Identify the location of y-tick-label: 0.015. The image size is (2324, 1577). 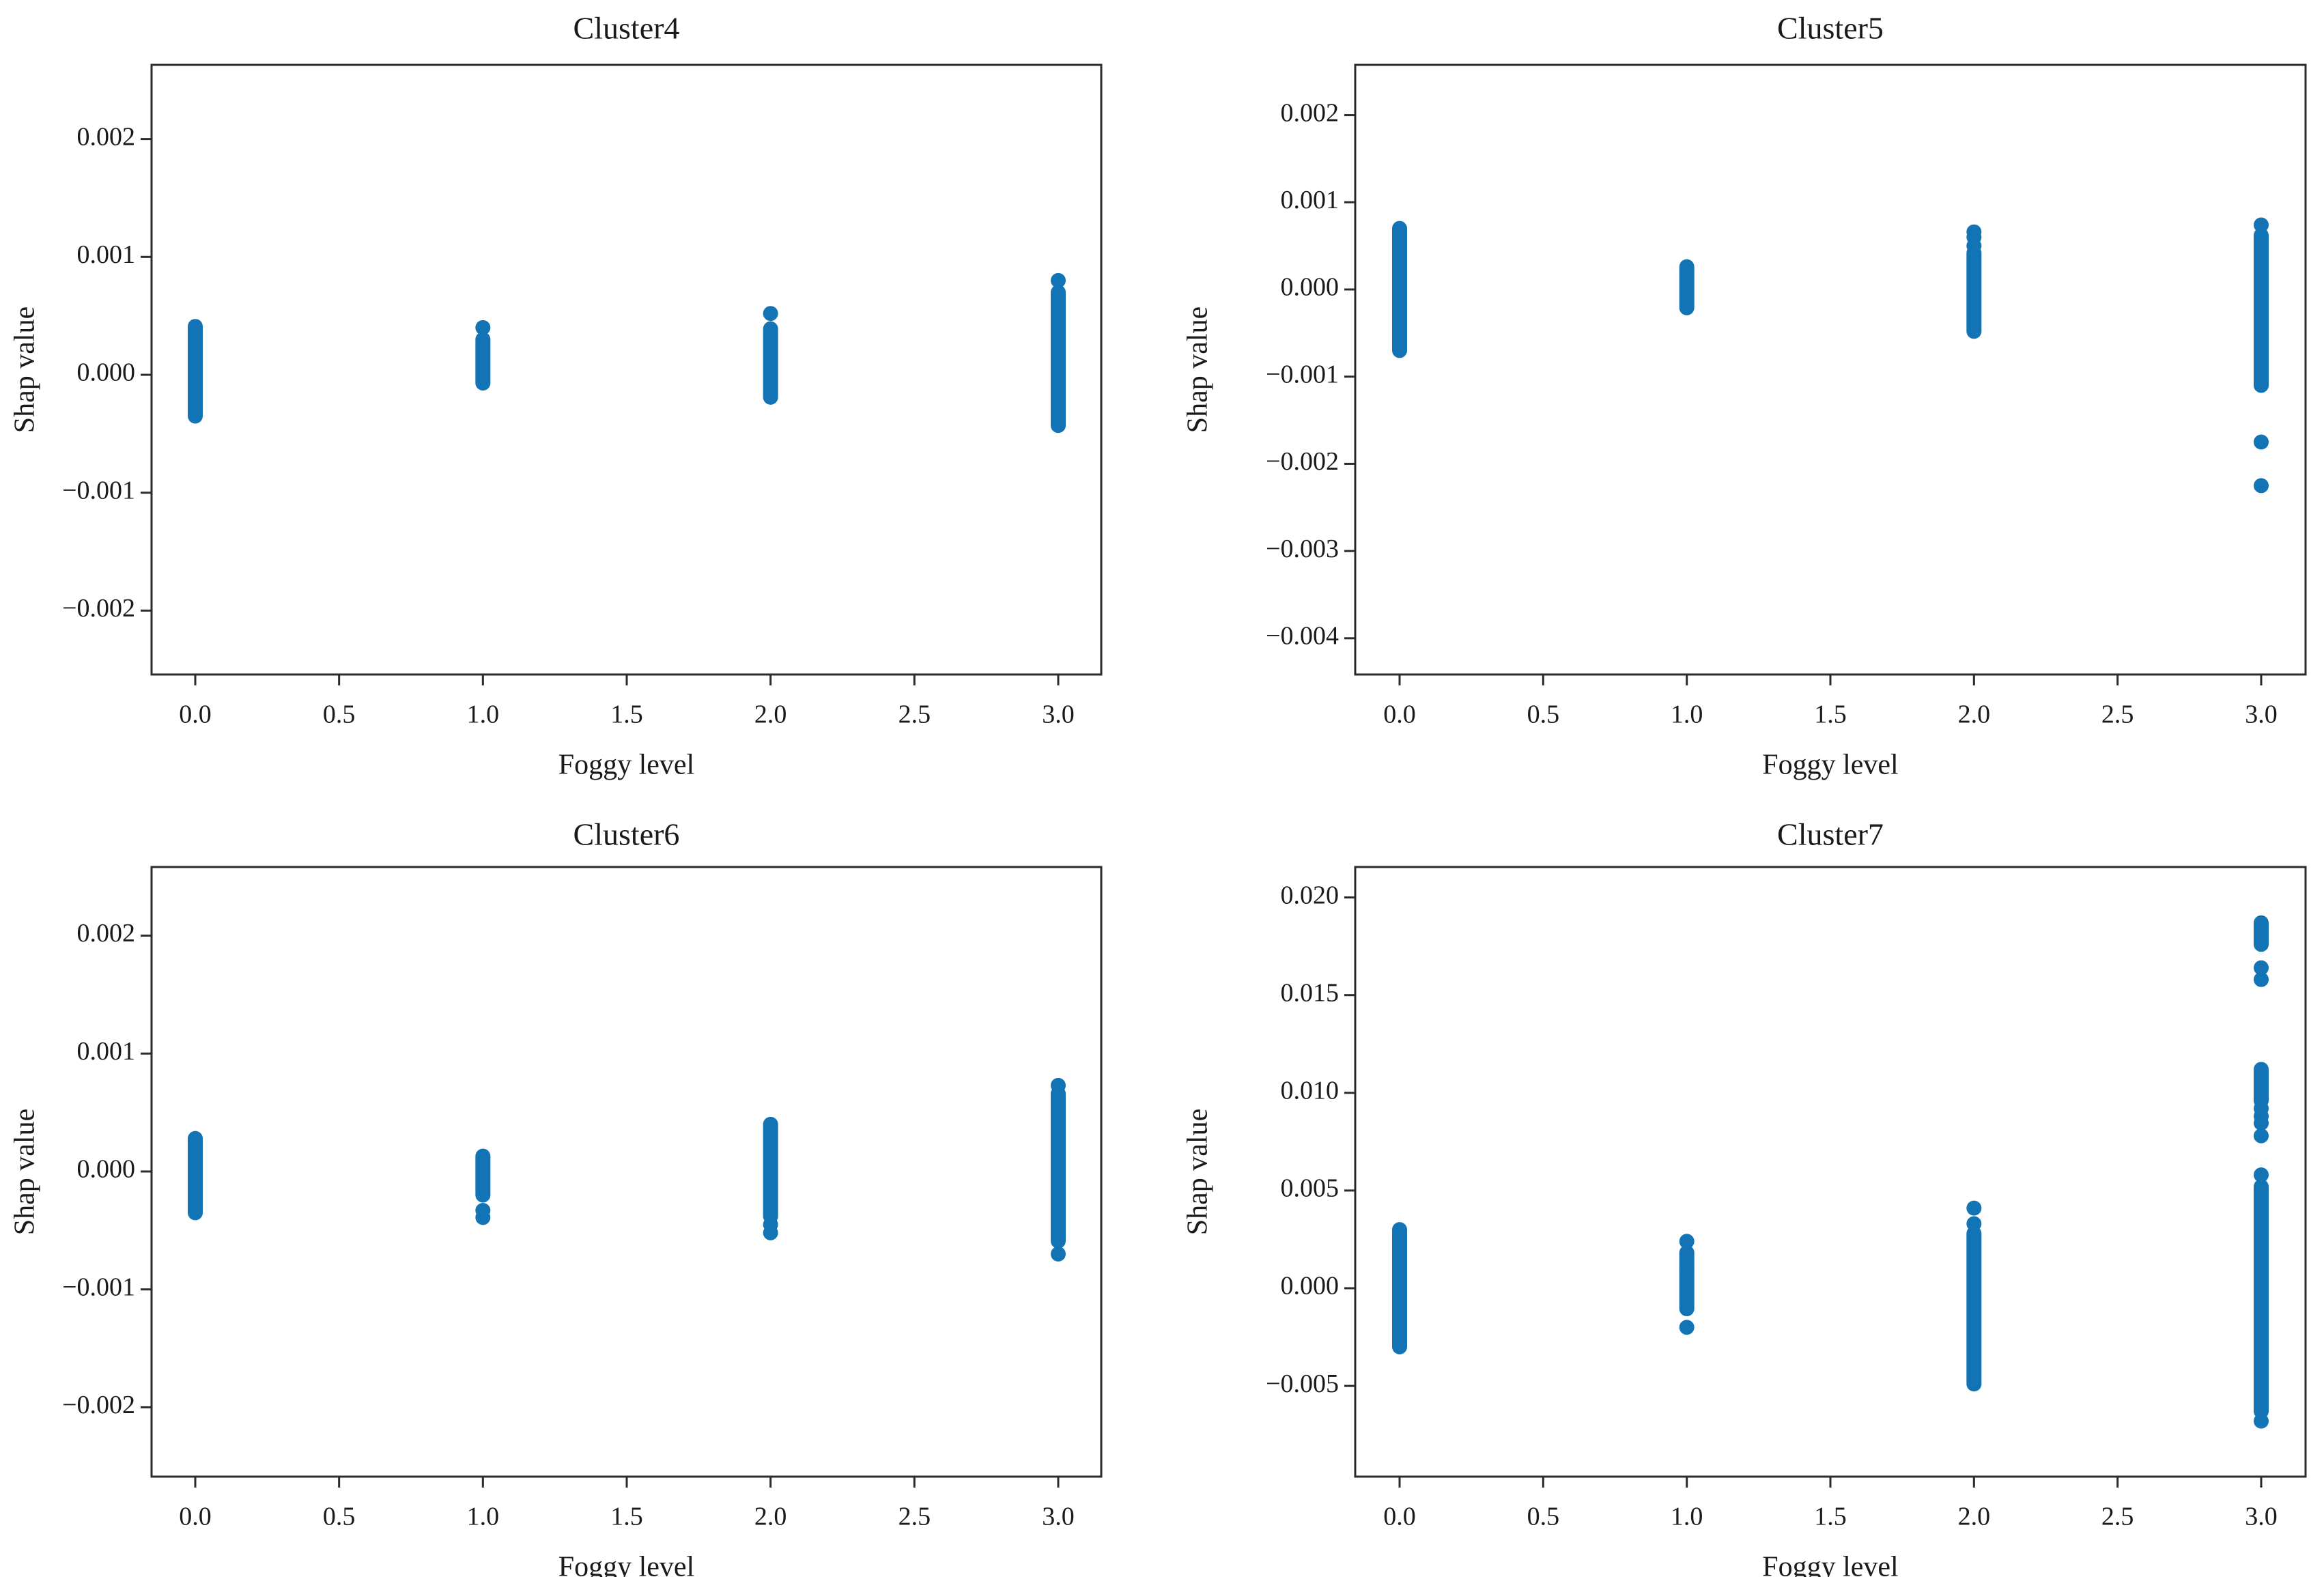
(1311, 992).